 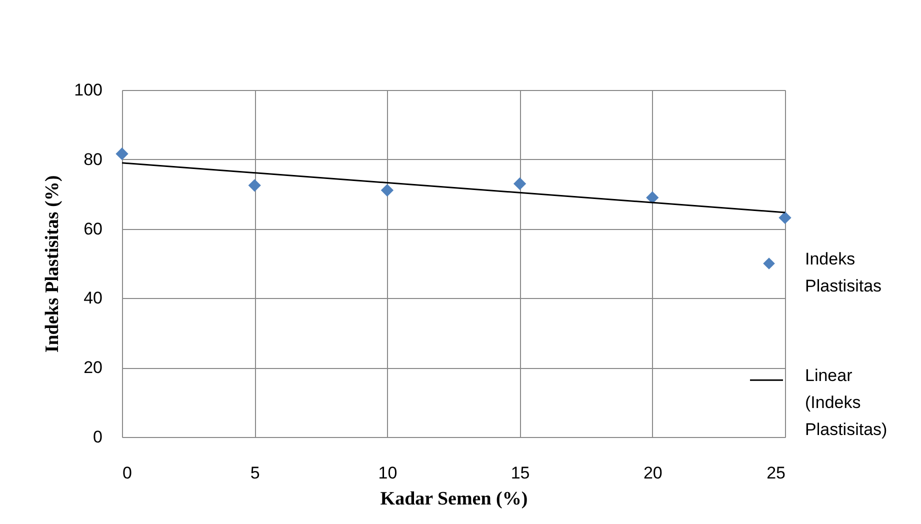 I want to click on y-tick-label: 0, so click(x=97, y=437).